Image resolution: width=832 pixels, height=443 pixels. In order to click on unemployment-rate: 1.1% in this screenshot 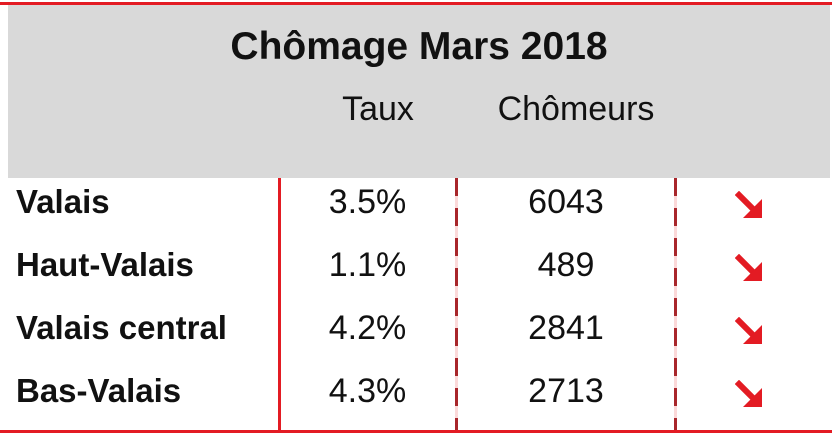, I will do `click(367, 265)`.